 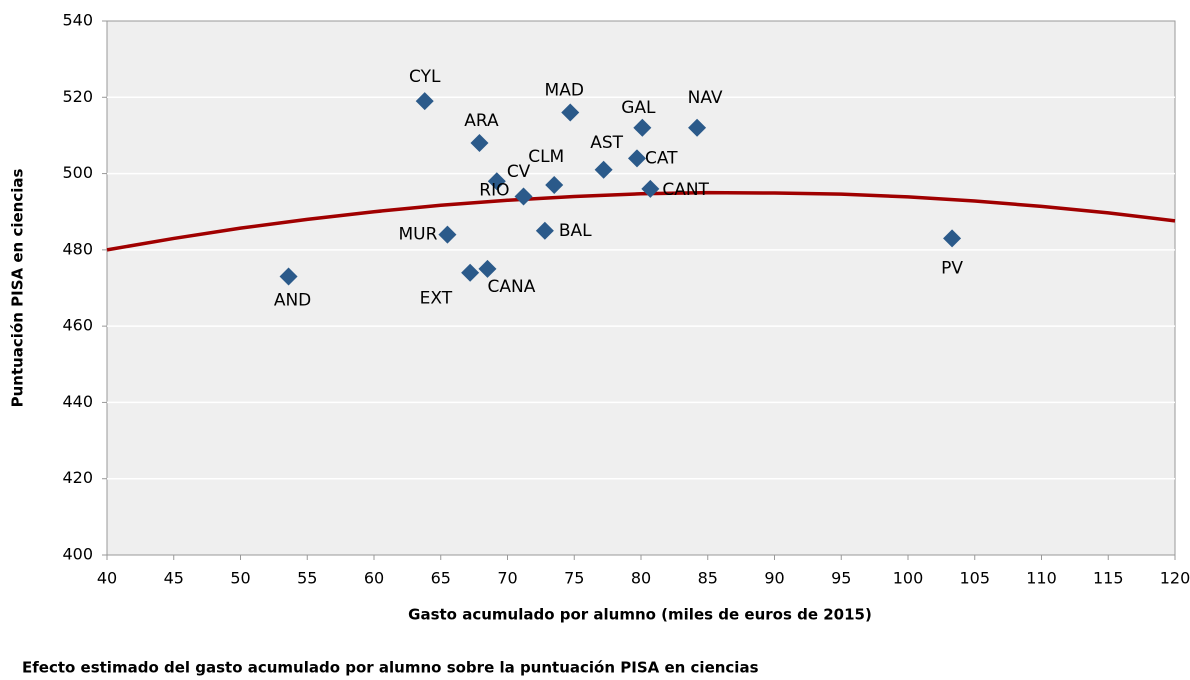 What do you see at coordinates (1108, 578) in the screenshot?
I see `x-tick-label: 115` at bounding box center [1108, 578].